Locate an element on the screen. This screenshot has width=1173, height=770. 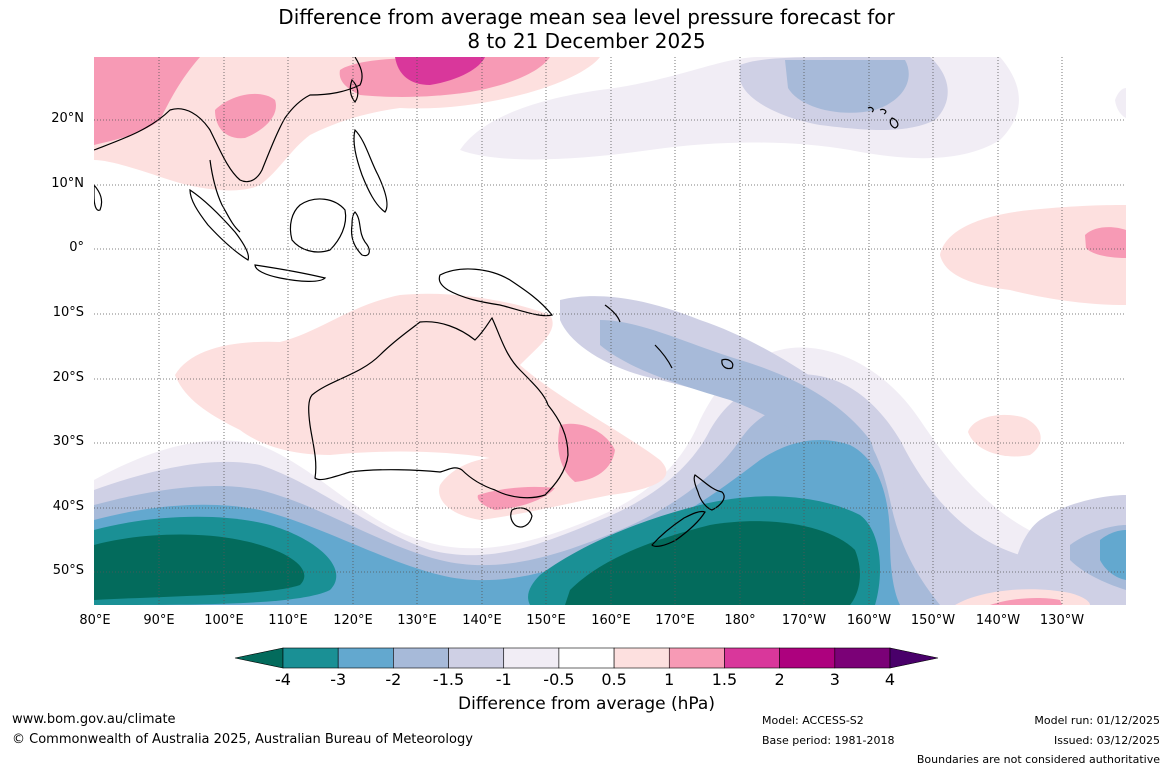
lat-label-20s: 20°S is located at coordinates (68, 377).